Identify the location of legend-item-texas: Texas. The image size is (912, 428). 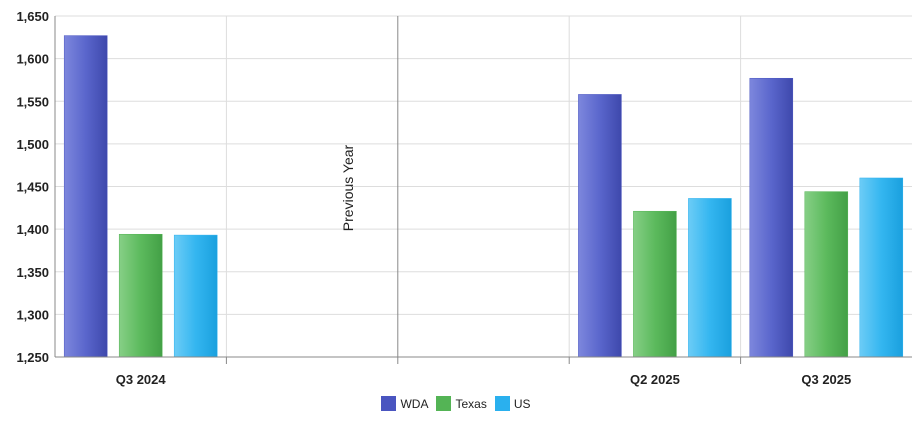
(461, 403).